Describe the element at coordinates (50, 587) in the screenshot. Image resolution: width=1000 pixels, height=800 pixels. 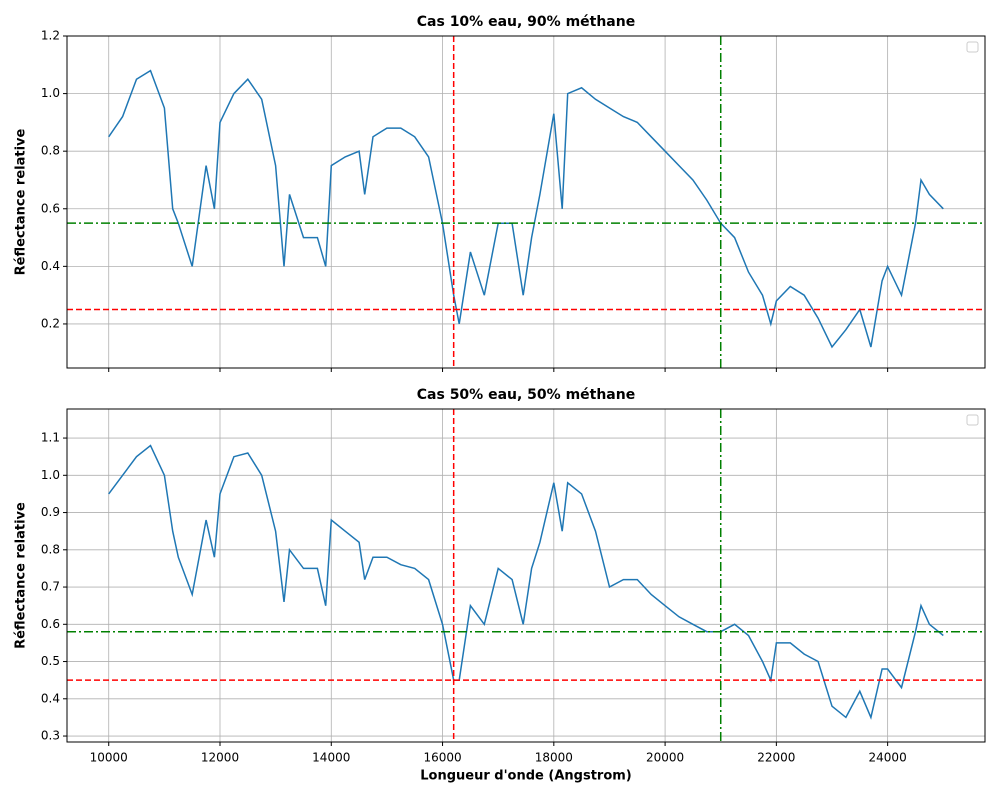
I see `y-tick-label: 0.7` at that location.